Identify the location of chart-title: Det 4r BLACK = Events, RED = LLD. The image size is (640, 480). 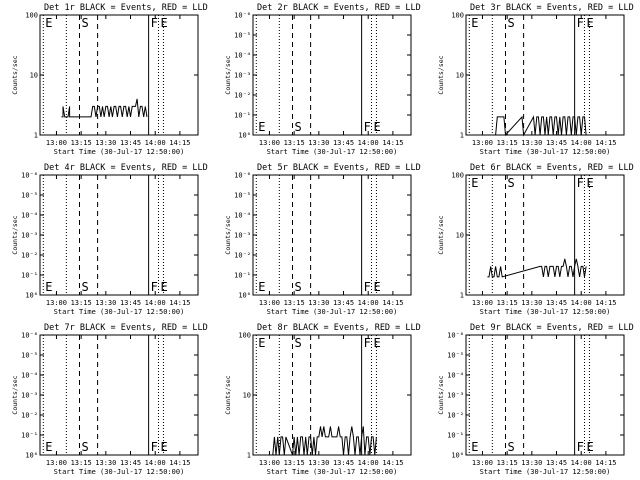
(126, 168).